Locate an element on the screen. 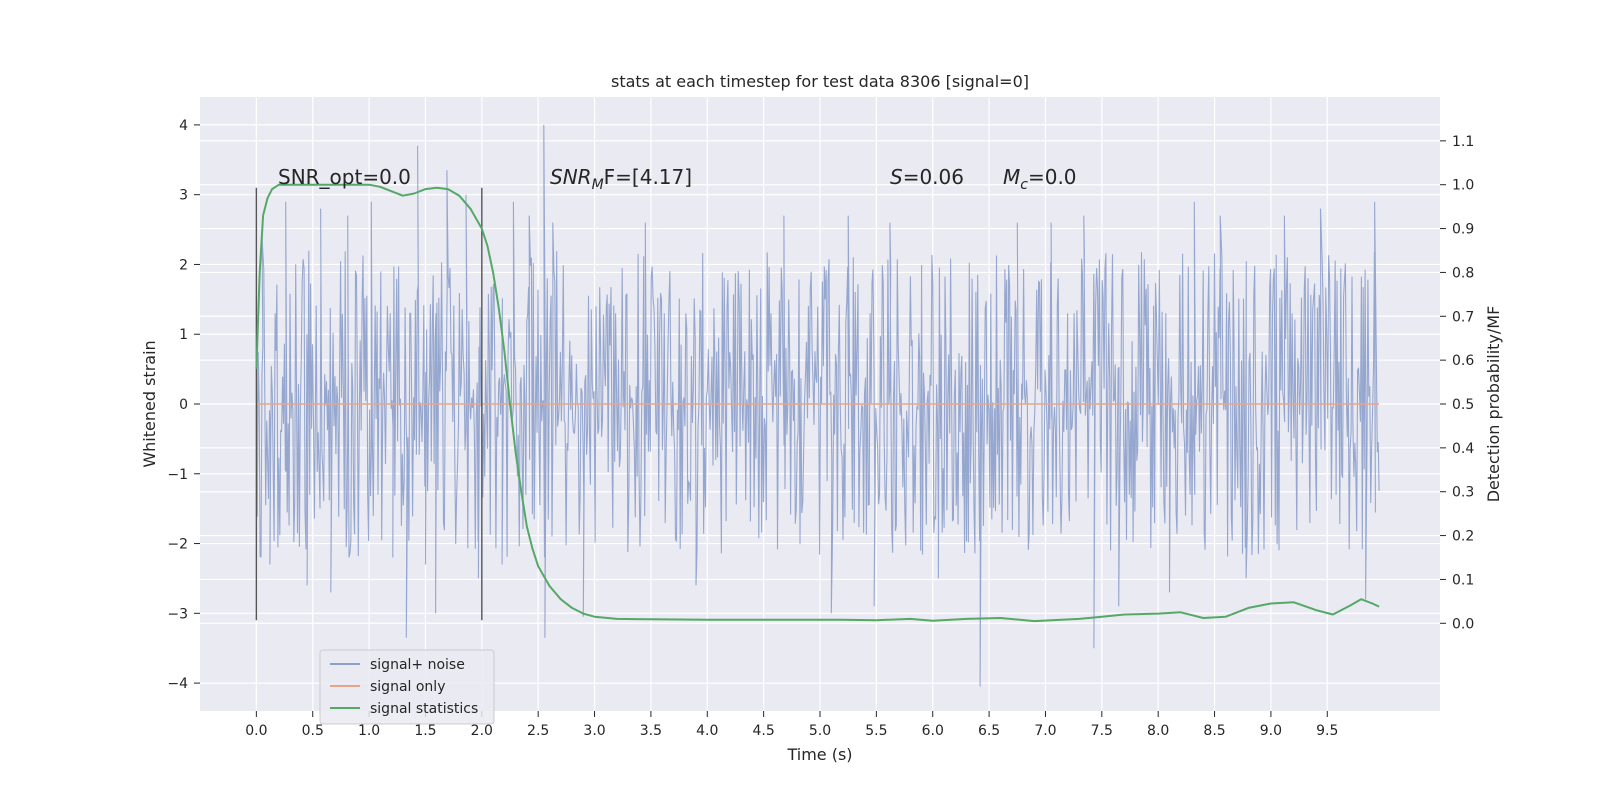  y-tick-label-7: 3 is located at coordinates (183, 196).